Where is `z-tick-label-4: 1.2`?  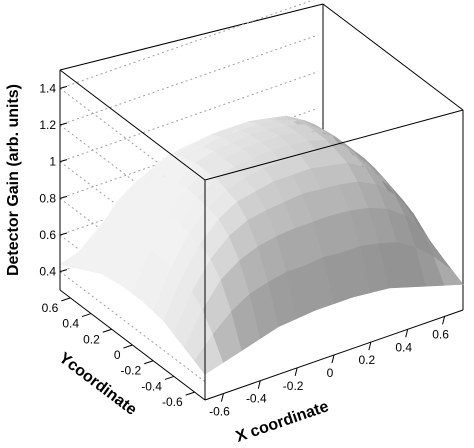 z-tick-label-4: 1.2 is located at coordinates (47, 125).